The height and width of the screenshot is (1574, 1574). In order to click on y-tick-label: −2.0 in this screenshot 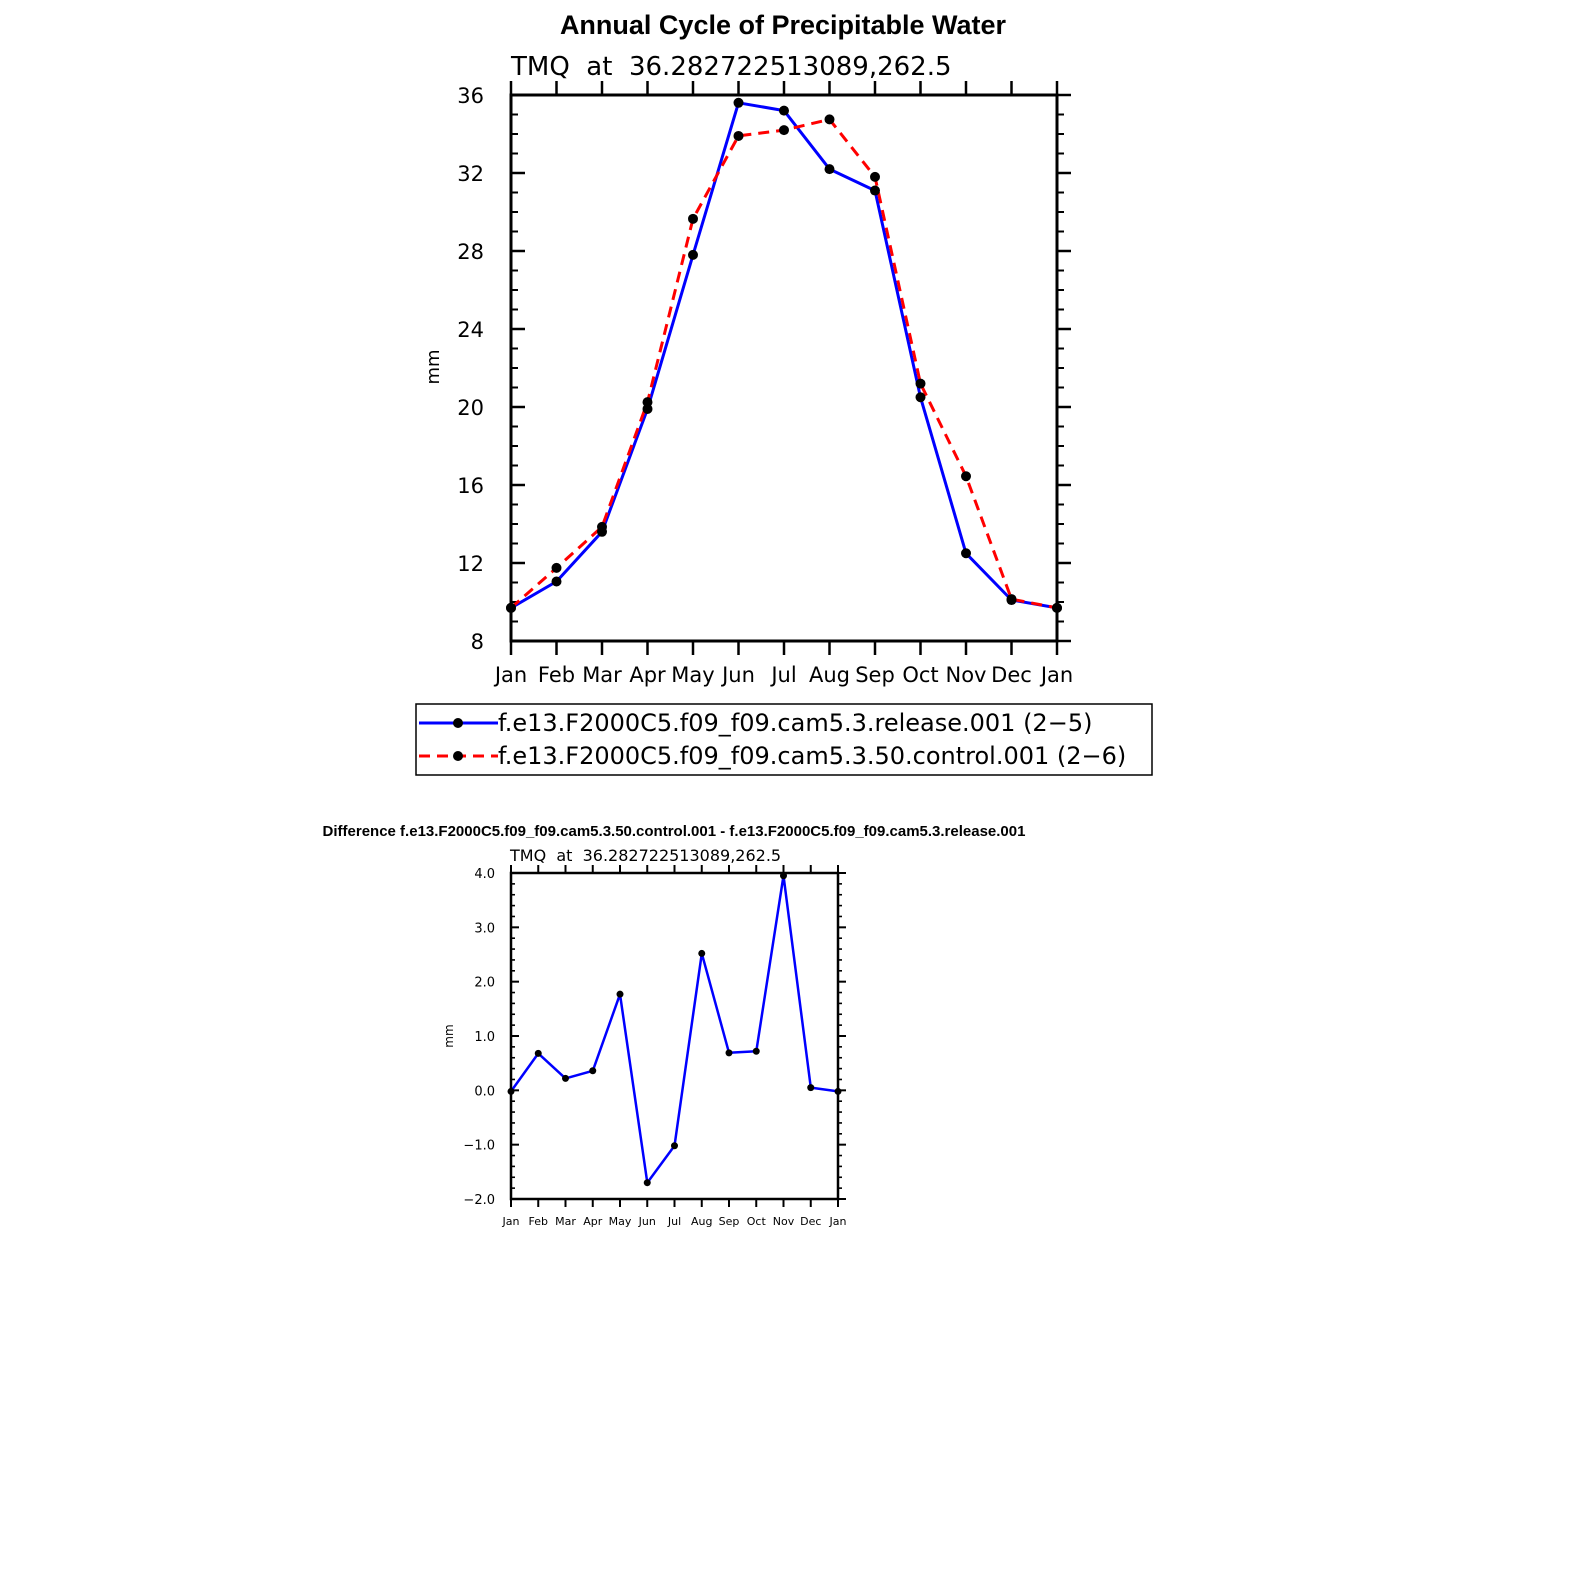, I will do `click(479, 1200)`.